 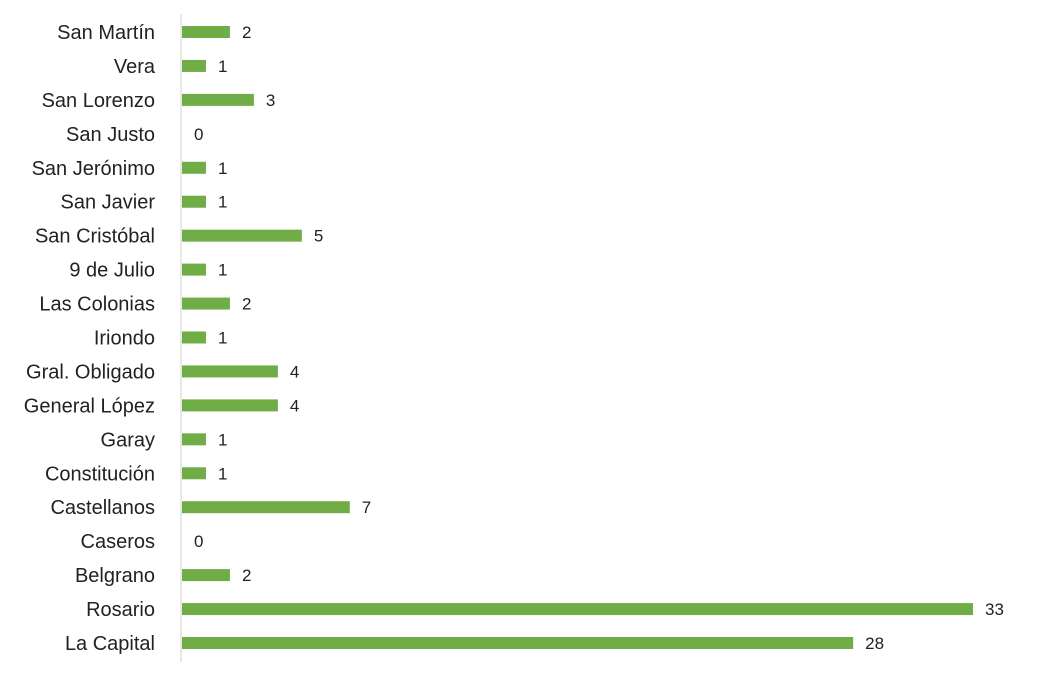 What do you see at coordinates (128, 440) in the screenshot?
I see `category-label: Garay` at bounding box center [128, 440].